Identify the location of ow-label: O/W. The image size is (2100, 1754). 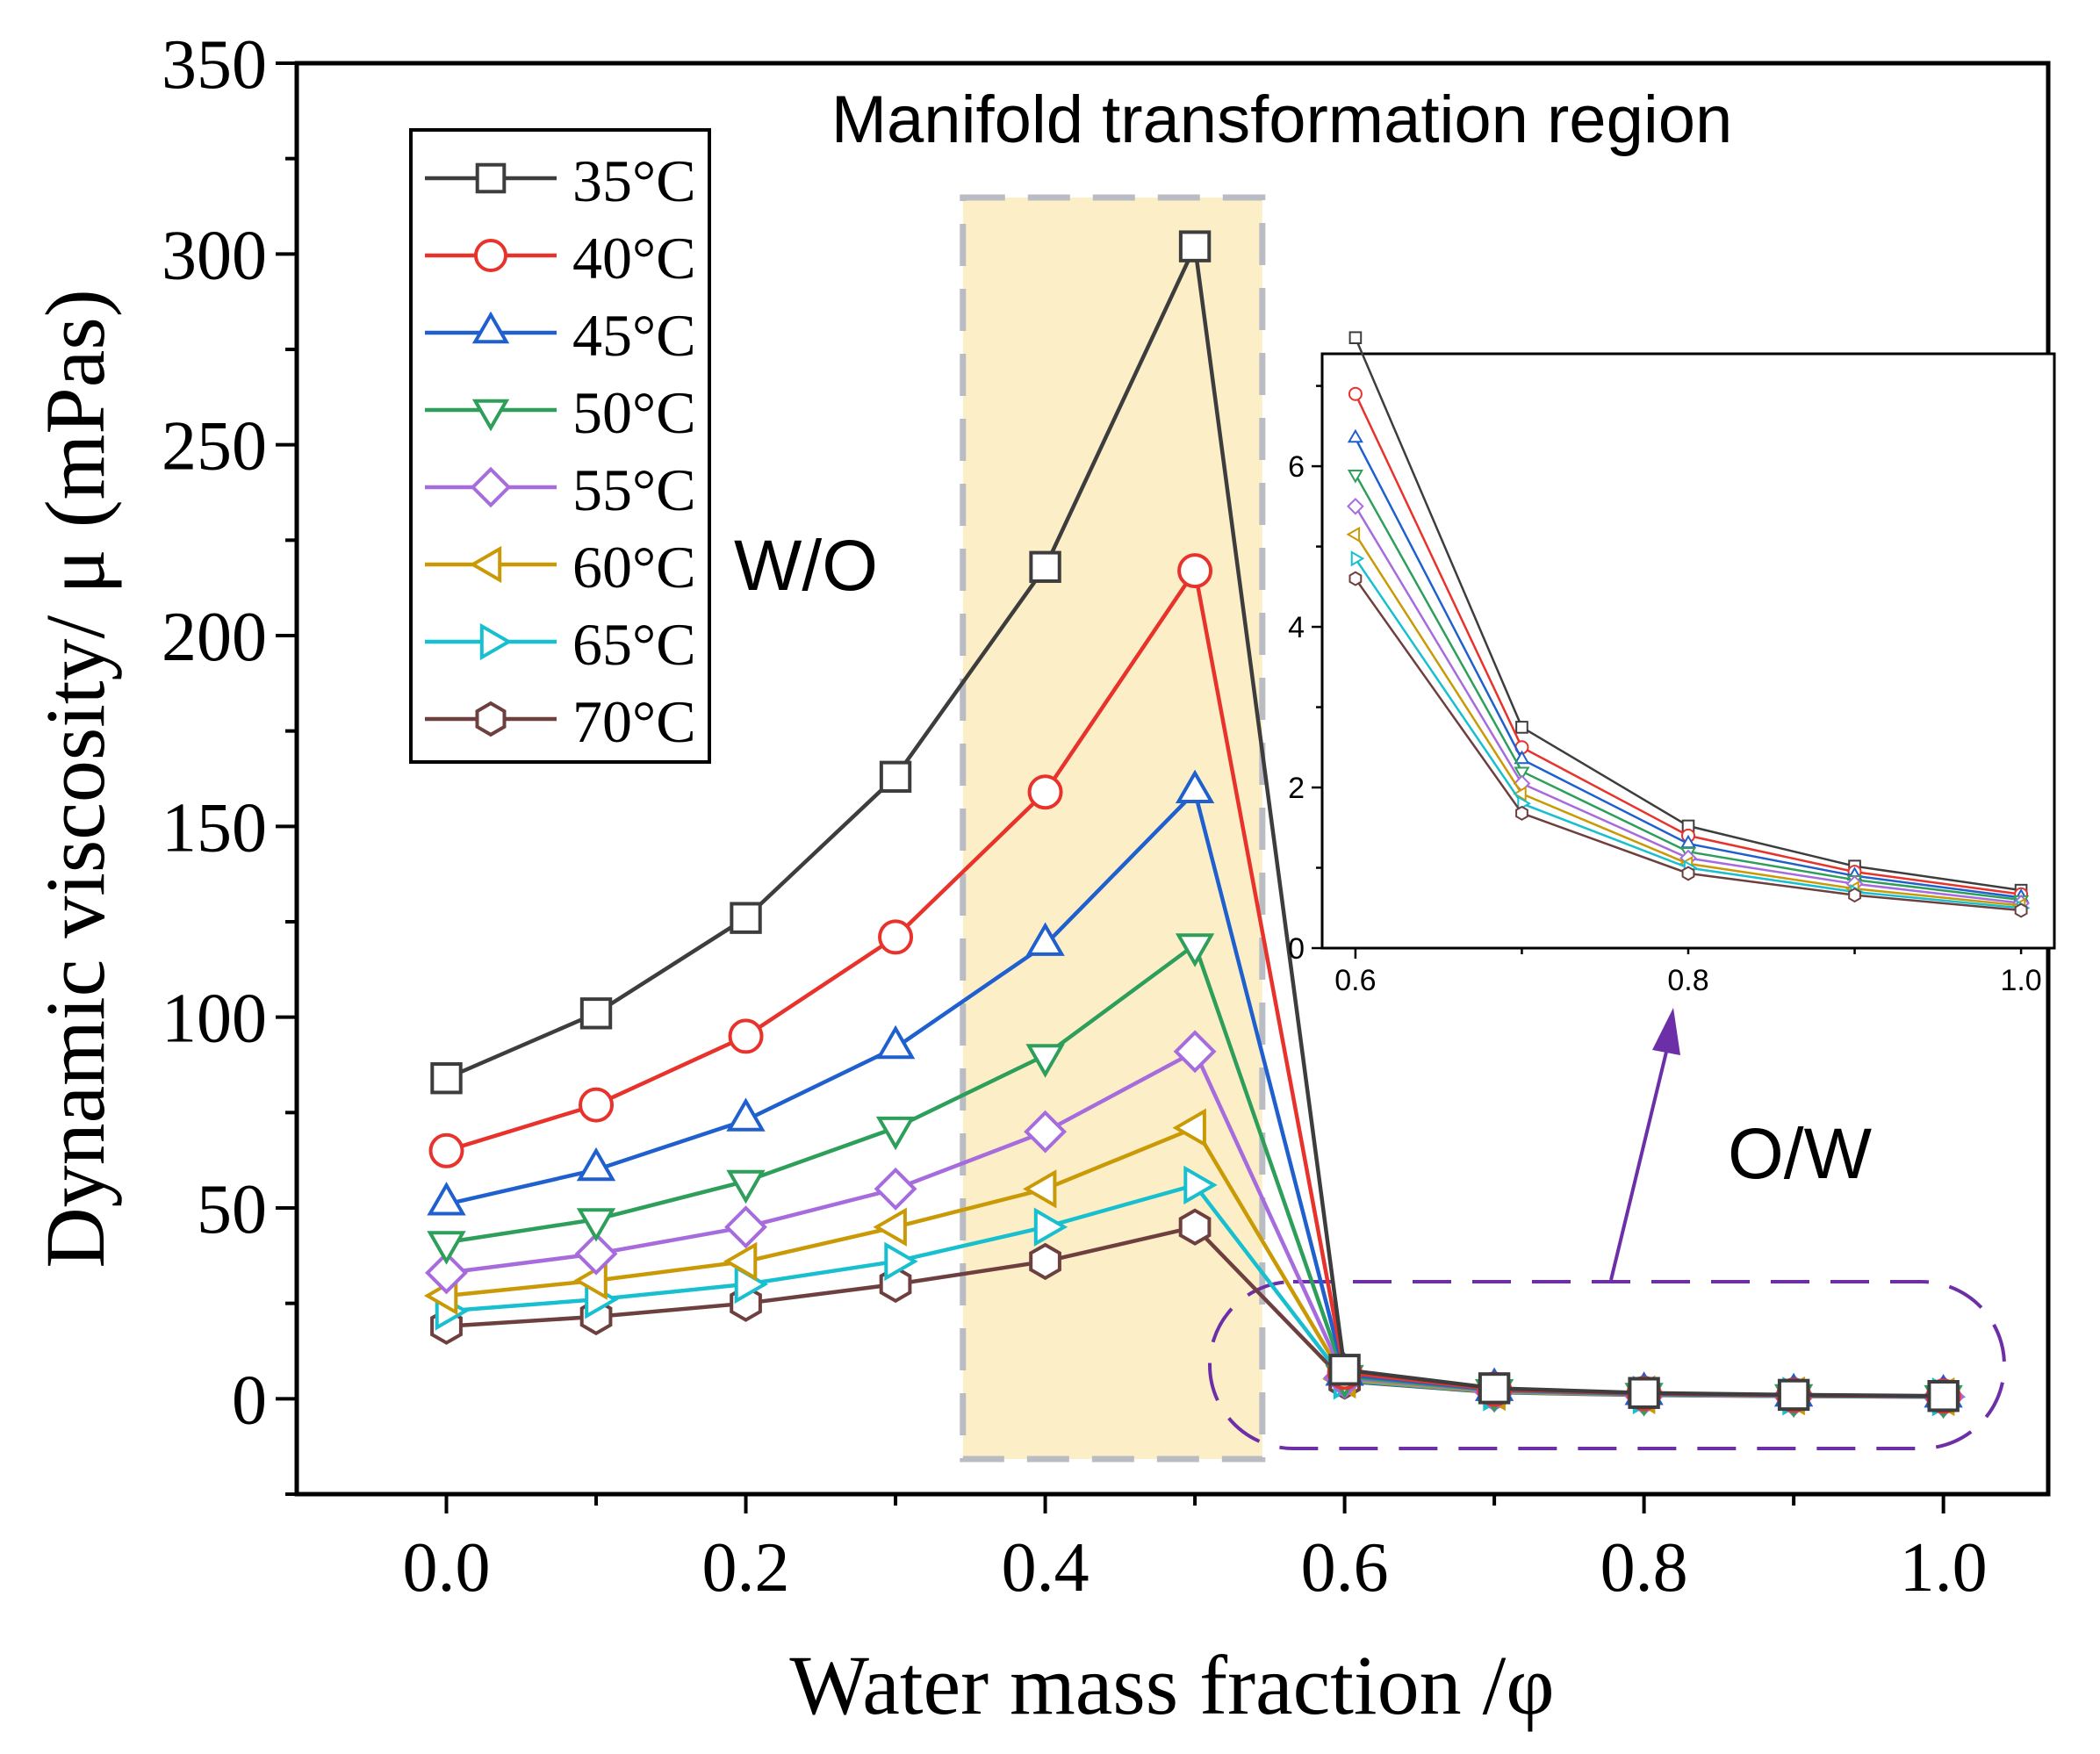
(1800, 1154).